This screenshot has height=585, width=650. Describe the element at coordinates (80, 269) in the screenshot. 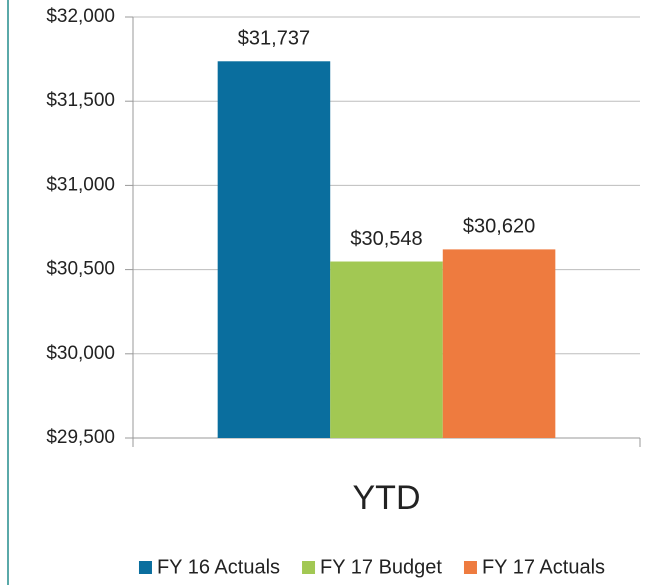

I see `y-tick-label: $30,500` at that location.